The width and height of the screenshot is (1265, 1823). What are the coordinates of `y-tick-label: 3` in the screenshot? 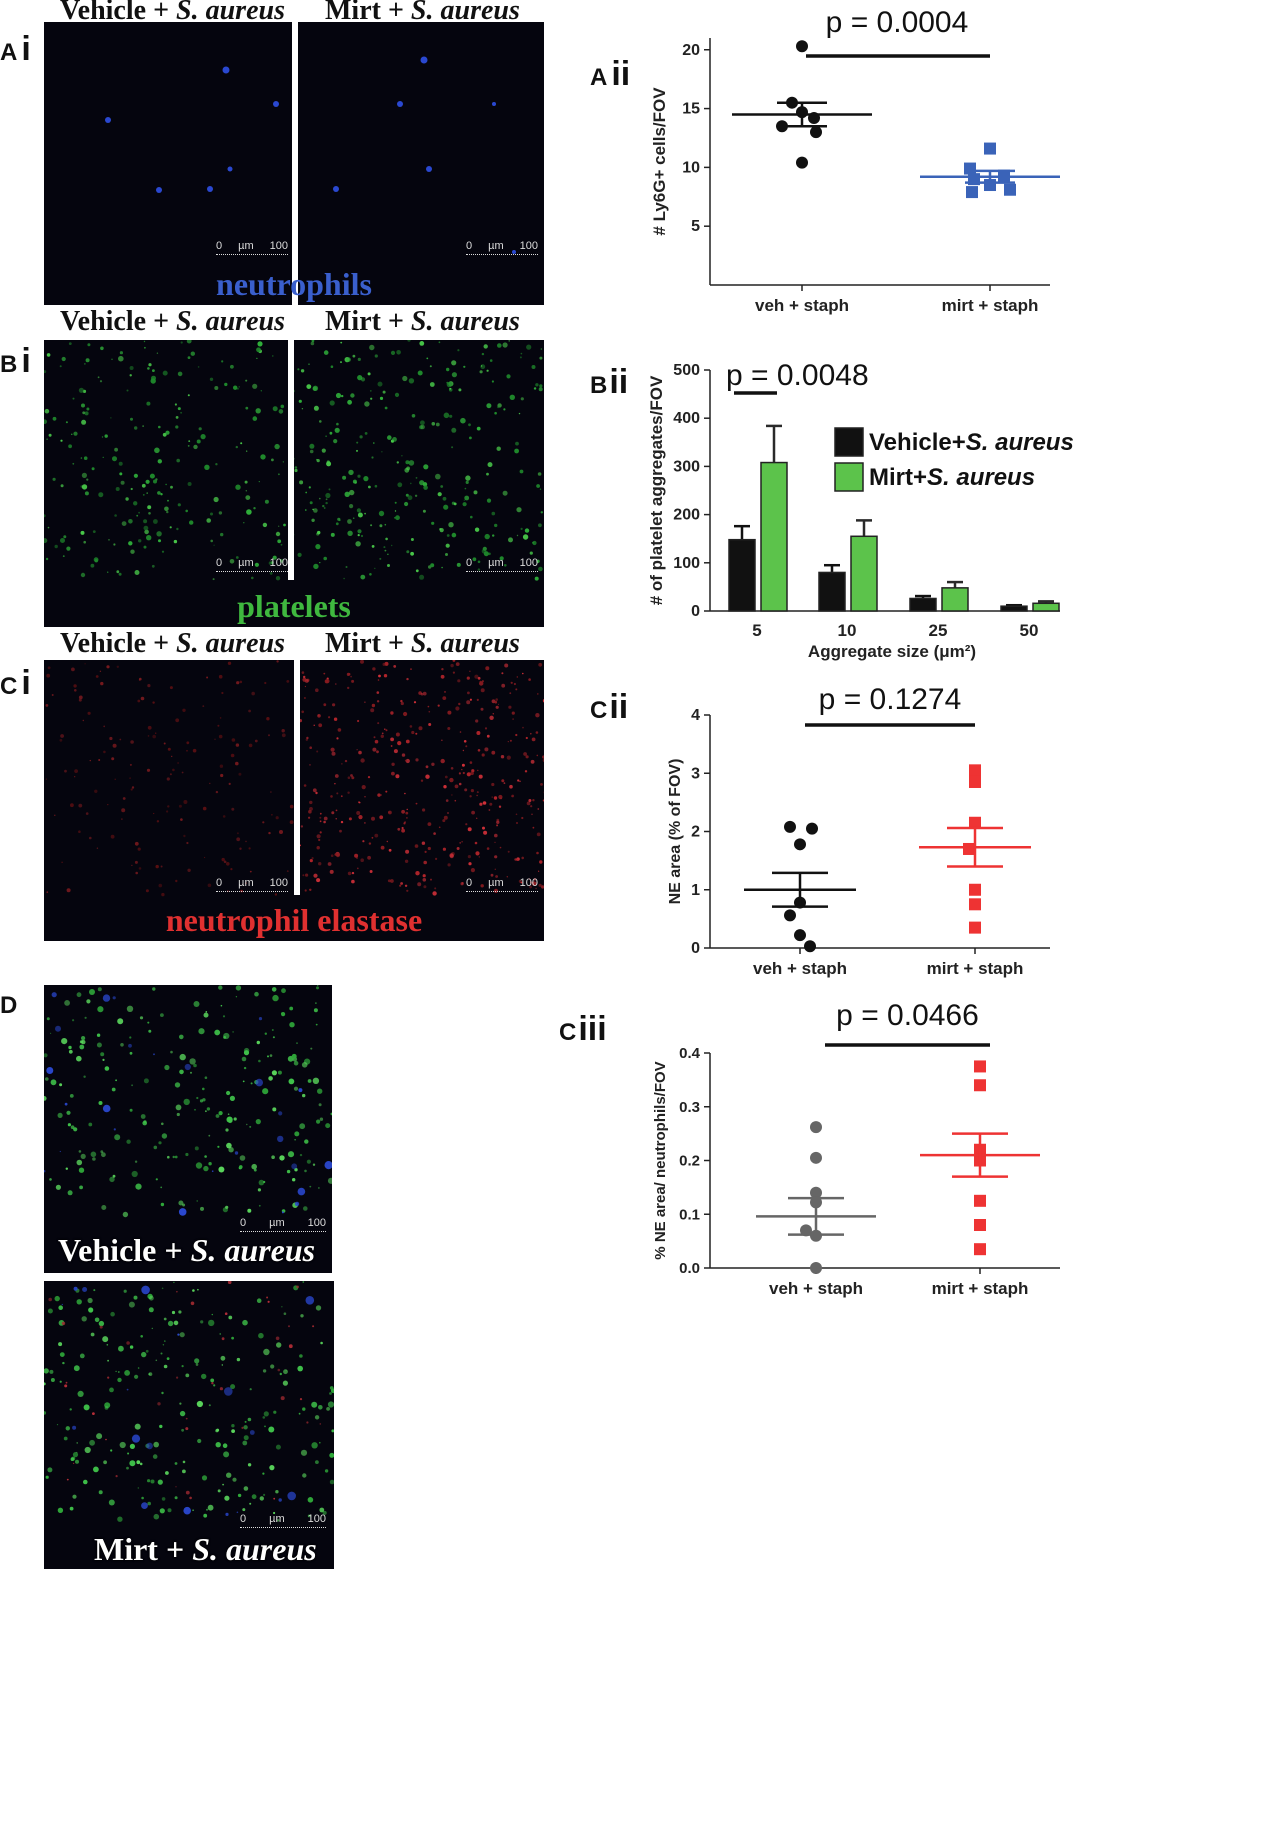 It's located at (695, 773).